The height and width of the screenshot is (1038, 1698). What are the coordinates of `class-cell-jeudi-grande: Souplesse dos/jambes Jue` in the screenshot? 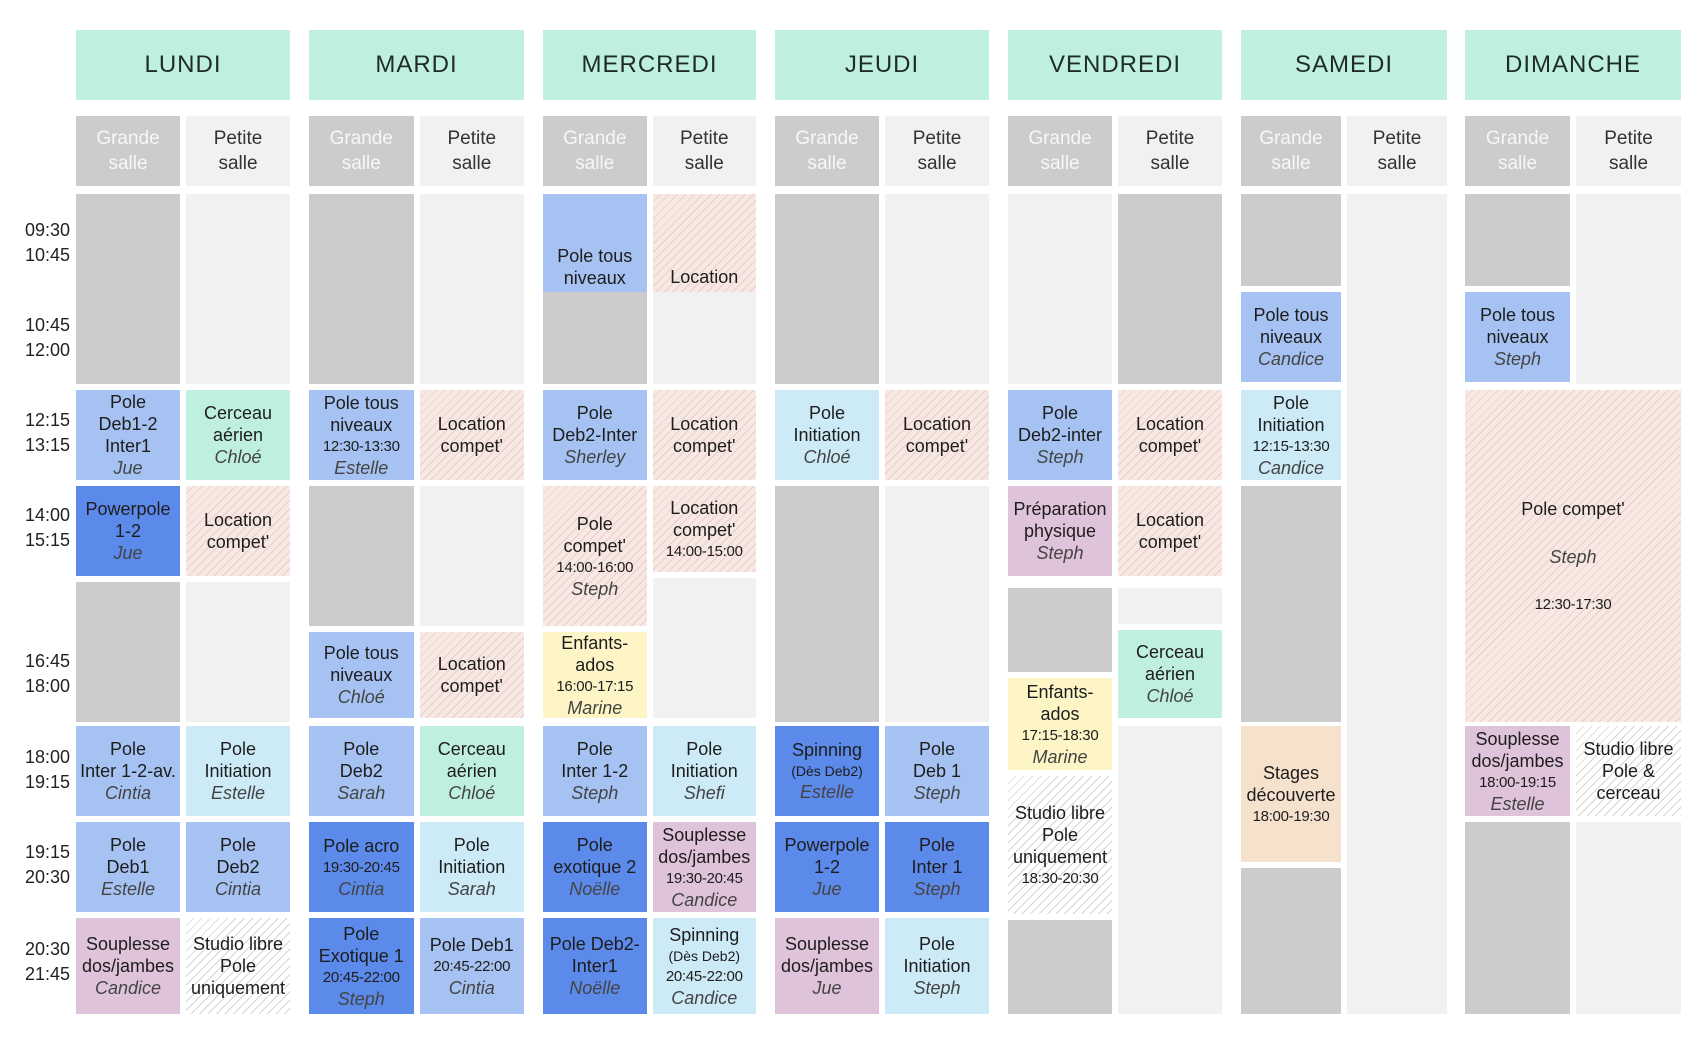 It's located at (827, 966).